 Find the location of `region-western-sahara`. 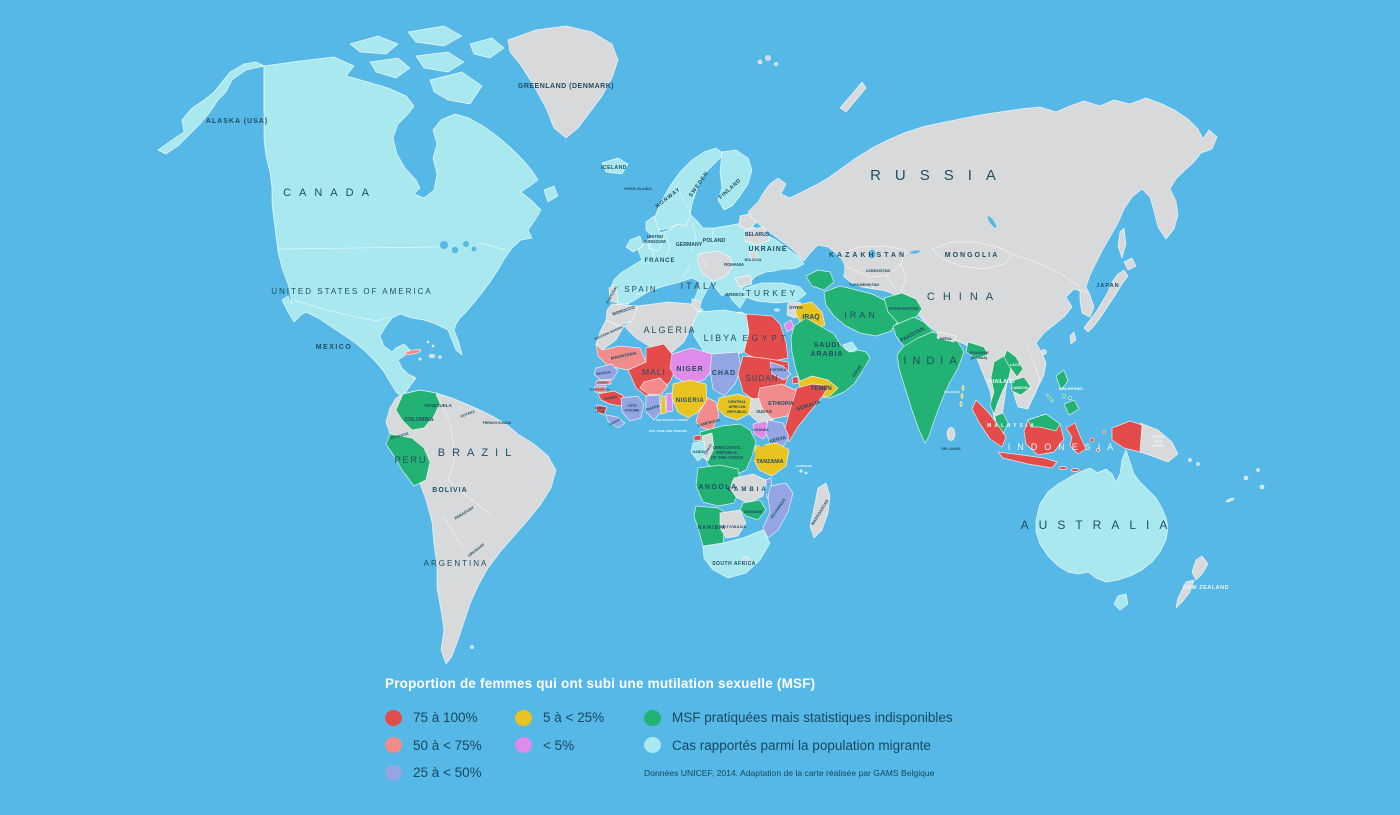

region-western-sahara is located at coordinates (610, 335).